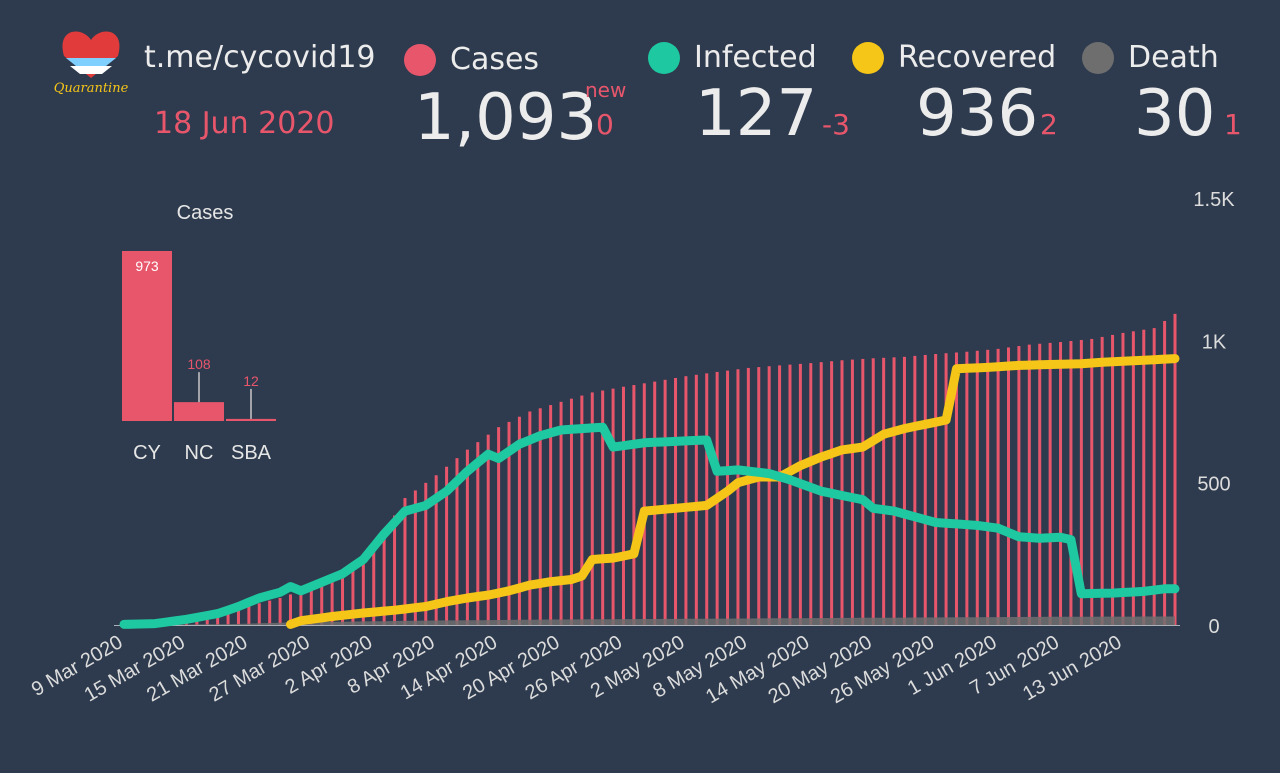 The width and height of the screenshot is (1280, 773). Describe the element at coordinates (1214, 200) in the screenshot. I see `y-tick-label: 1.5K` at that location.